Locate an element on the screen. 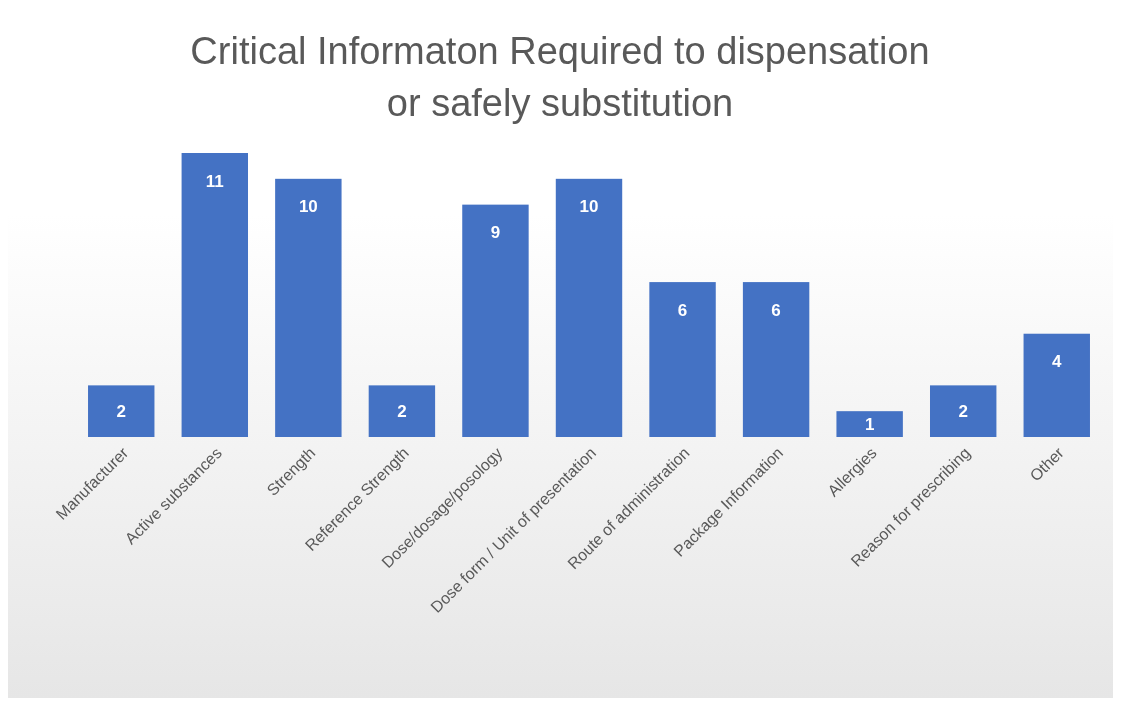 The image size is (1121, 707). chart-title: Critical Informaton Required to dispensation or safely substitution is located at coordinates (560, 77).